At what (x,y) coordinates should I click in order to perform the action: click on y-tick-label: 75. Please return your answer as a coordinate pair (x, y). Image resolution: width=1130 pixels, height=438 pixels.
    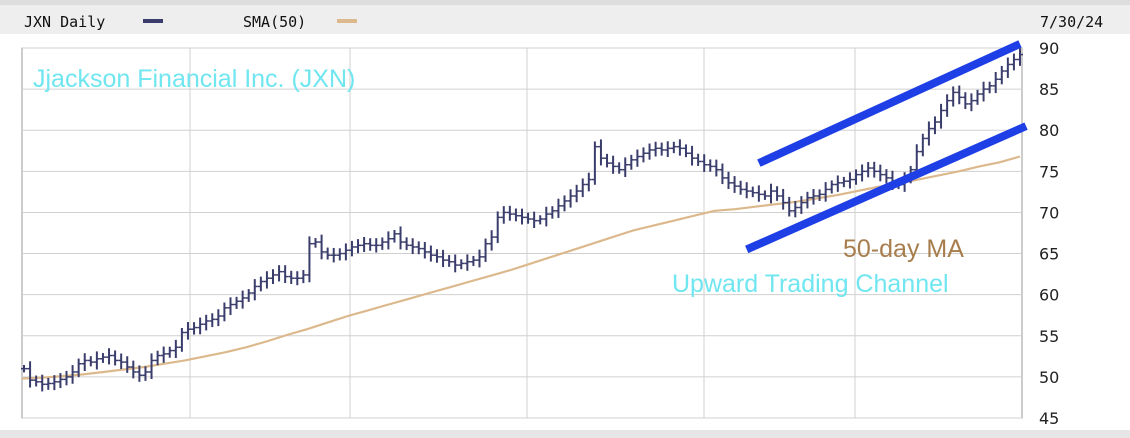
    Looking at the image, I should click on (1049, 171).